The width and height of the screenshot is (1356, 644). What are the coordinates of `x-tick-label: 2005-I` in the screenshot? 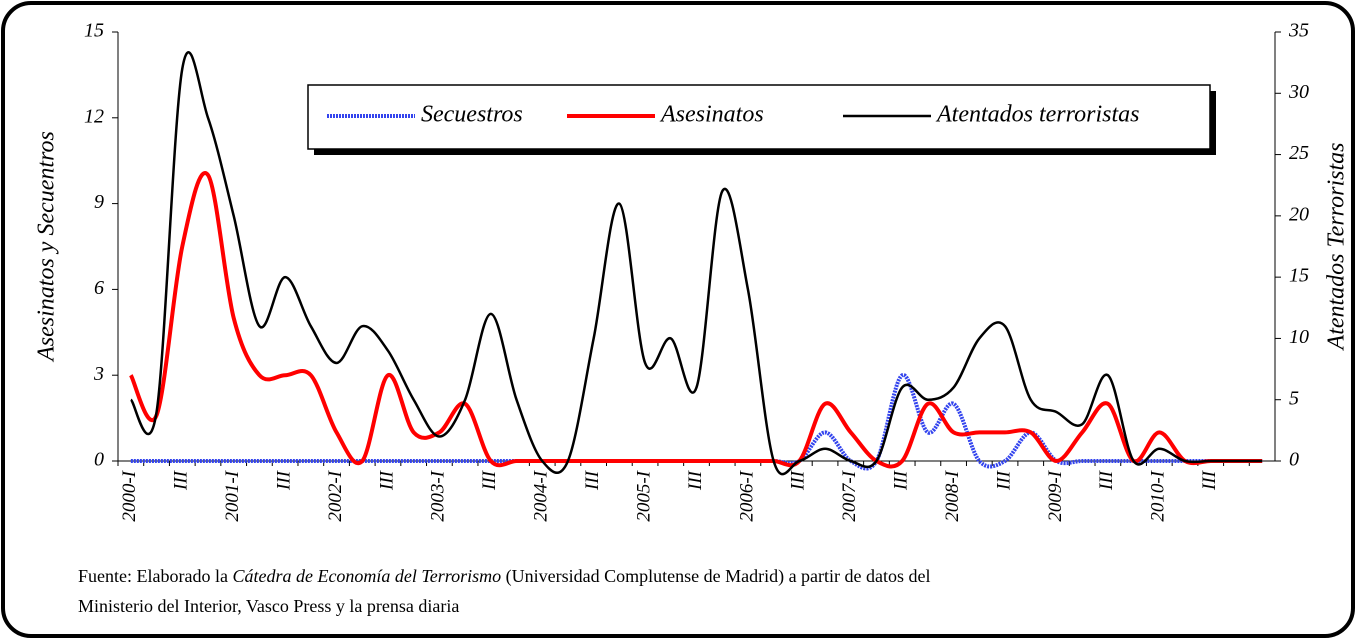 It's located at (643, 495).